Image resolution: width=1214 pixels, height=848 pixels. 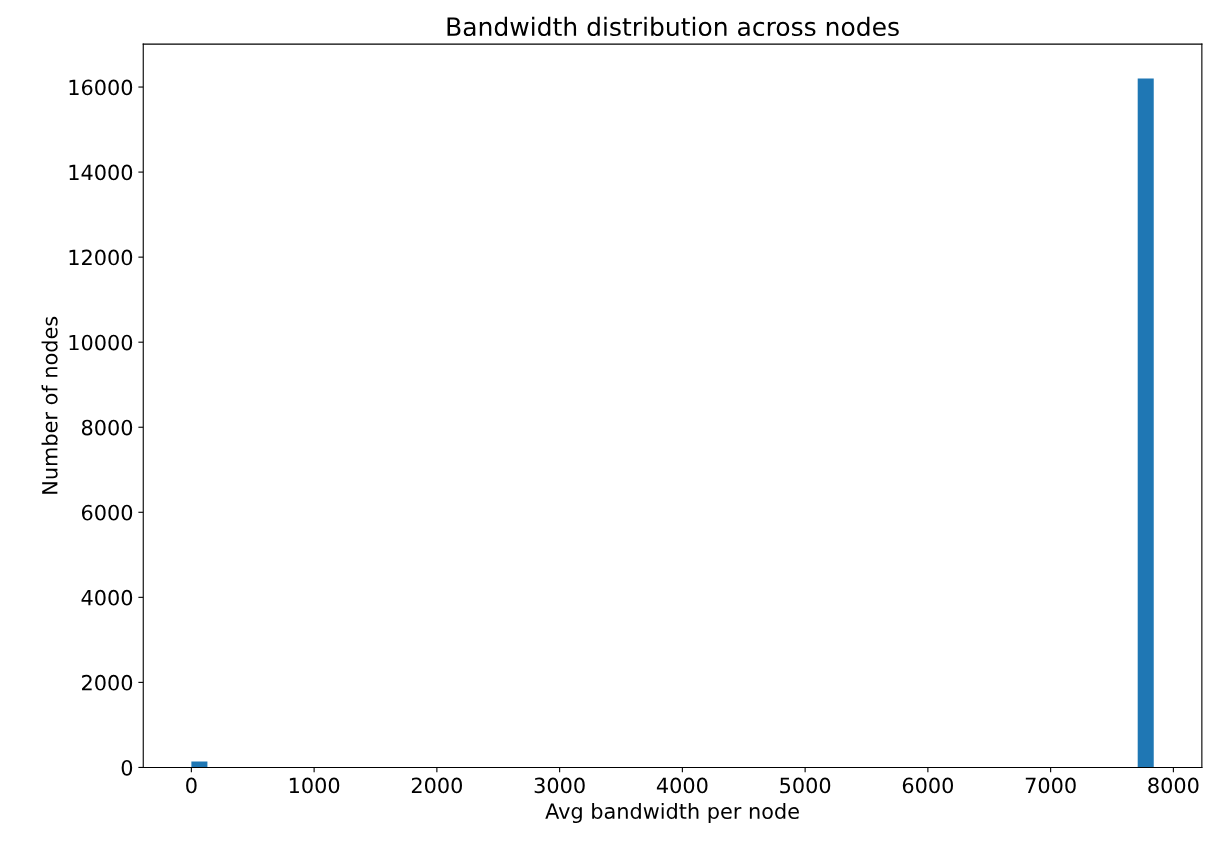 I want to click on y-axis-title: Number of nodes, so click(x=49, y=405).